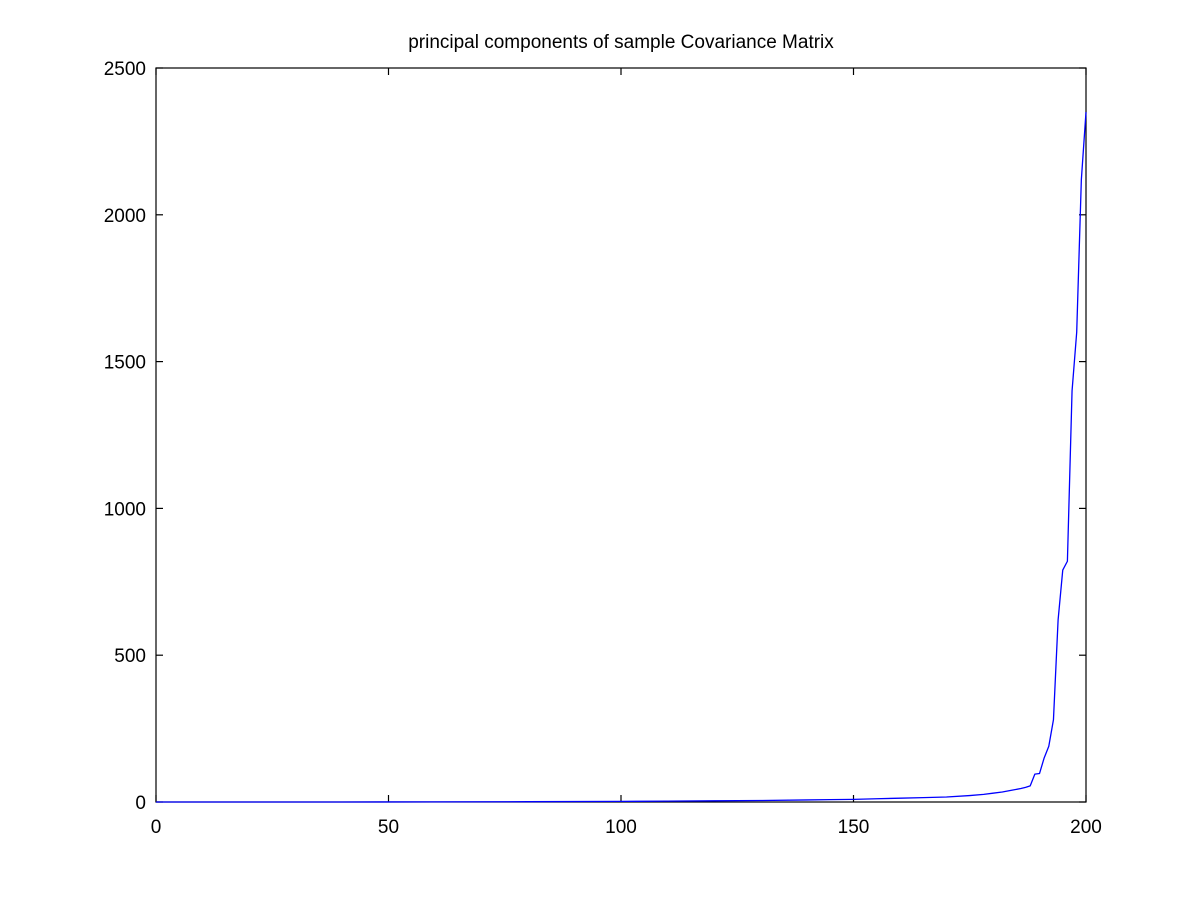 This screenshot has height=902, width=1200. Describe the element at coordinates (130, 656) in the screenshot. I see `y-tick-label: 500` at that location.